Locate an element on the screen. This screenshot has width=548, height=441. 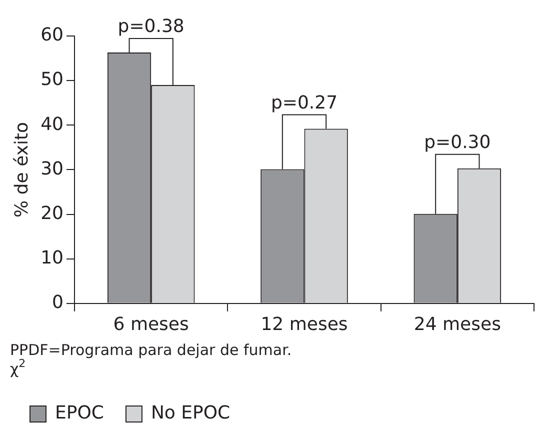
x-tick-label: 12 meses is located at coordinates (304, 324).